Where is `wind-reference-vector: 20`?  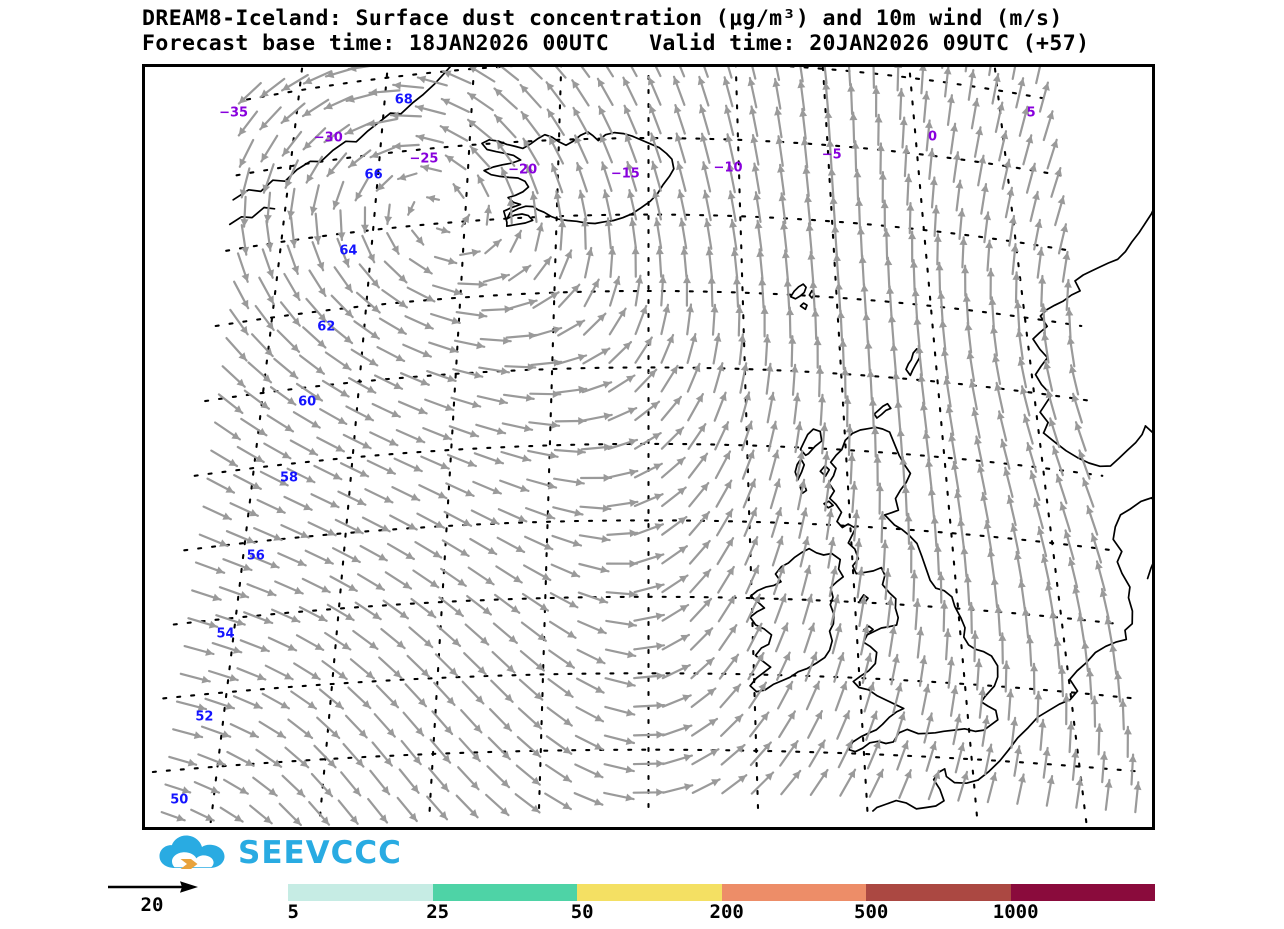
wind-reference-vector: 20 is located at coordinates (152, 897).